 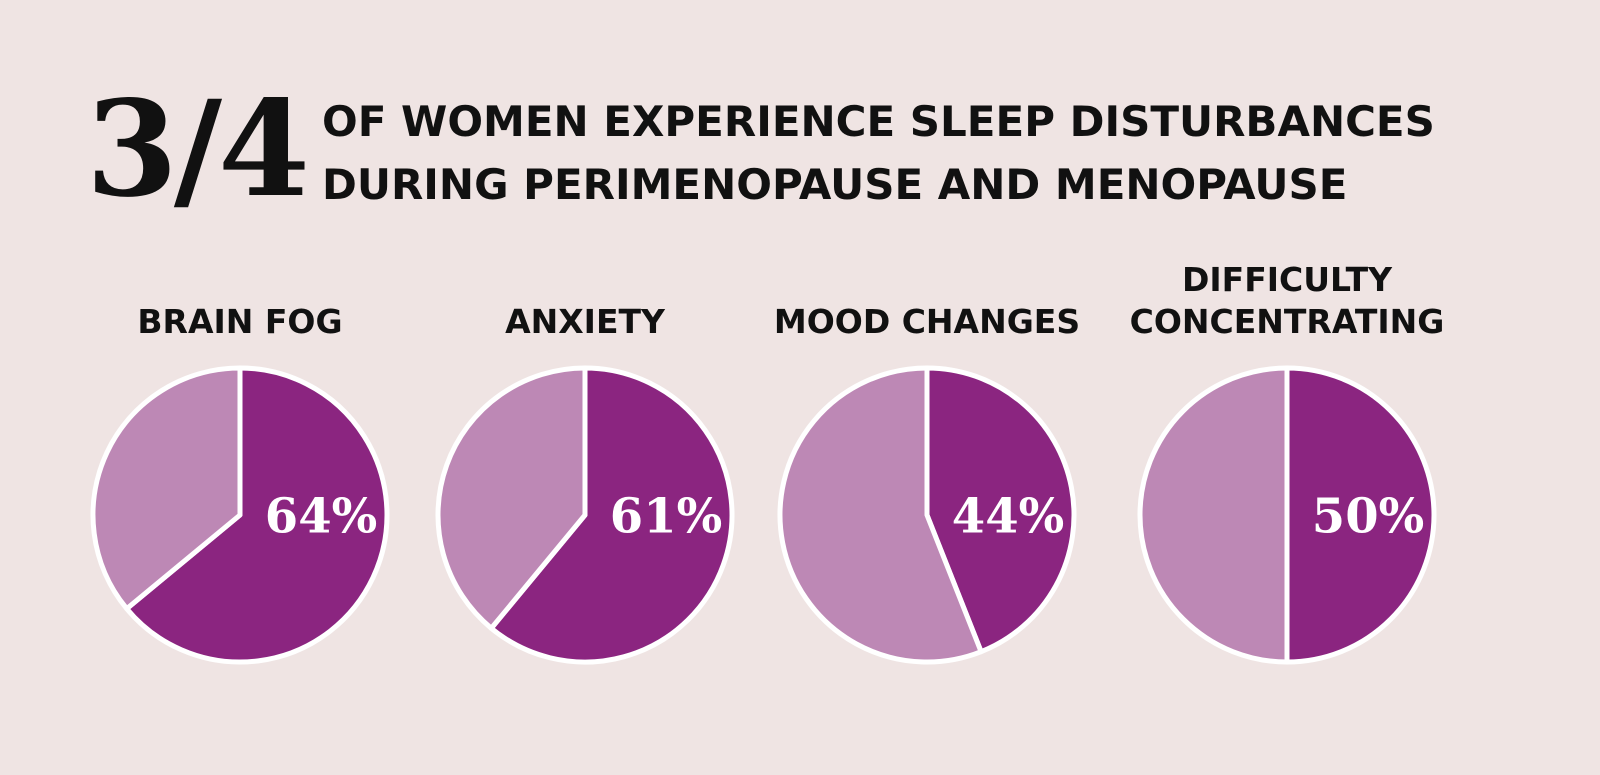 I want to click on headline-fraction: 3/4, so click(x=198, y=149).